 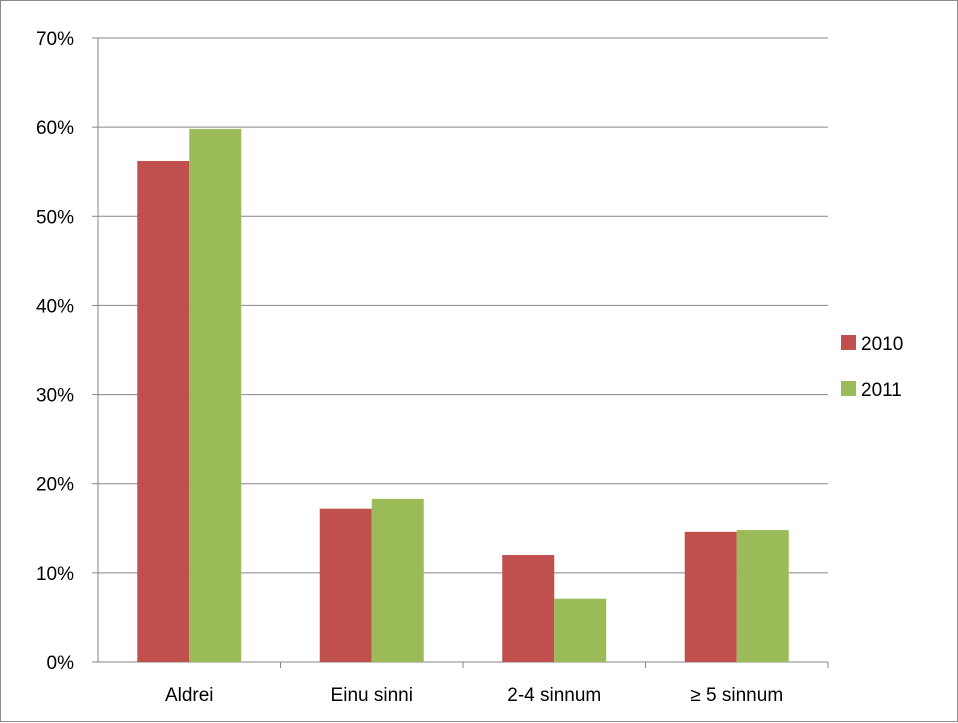 I want to click on x-tick-label: ≥ 5 sinnum, so click(x=736, y=695).